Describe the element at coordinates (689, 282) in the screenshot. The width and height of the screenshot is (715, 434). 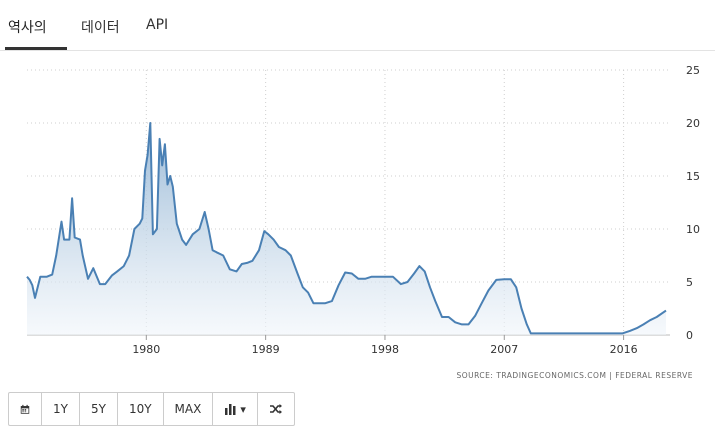
I see `y-tick-label: 5` at that location.